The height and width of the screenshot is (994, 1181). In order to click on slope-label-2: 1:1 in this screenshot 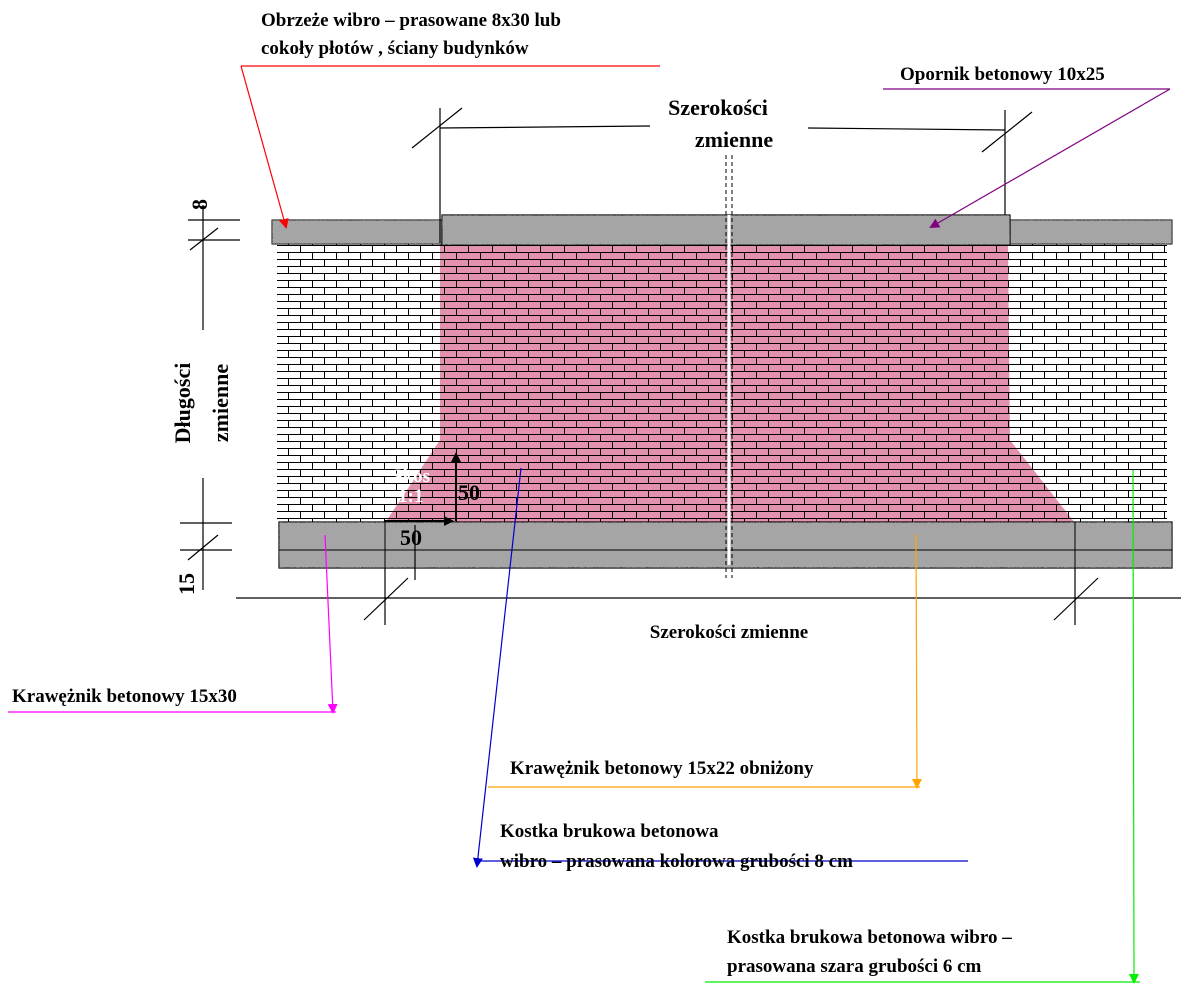, I will do `click(410, 496)`.